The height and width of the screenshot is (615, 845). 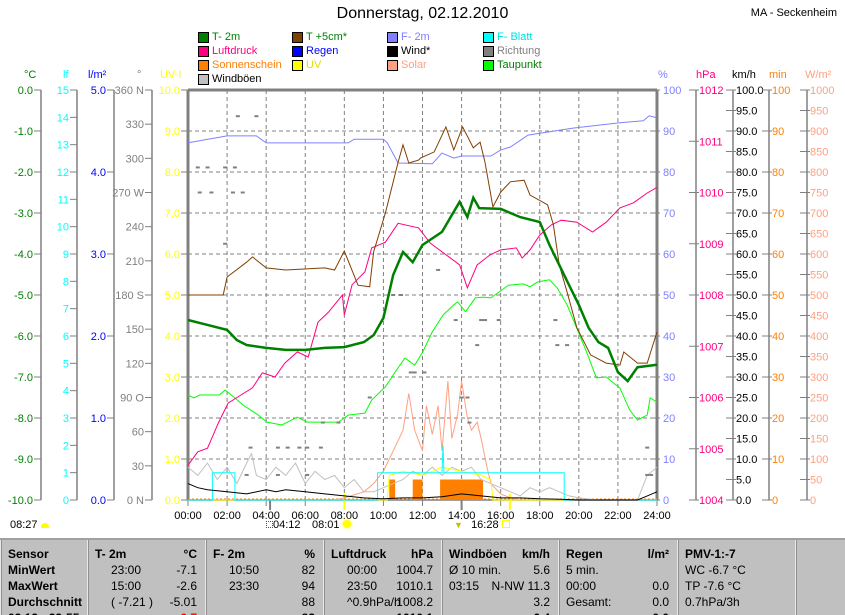 What do you see at coordinates (139, 75) in the screenshot?
I see `axis-unit-deg: °` at bounding box center [139, 75].